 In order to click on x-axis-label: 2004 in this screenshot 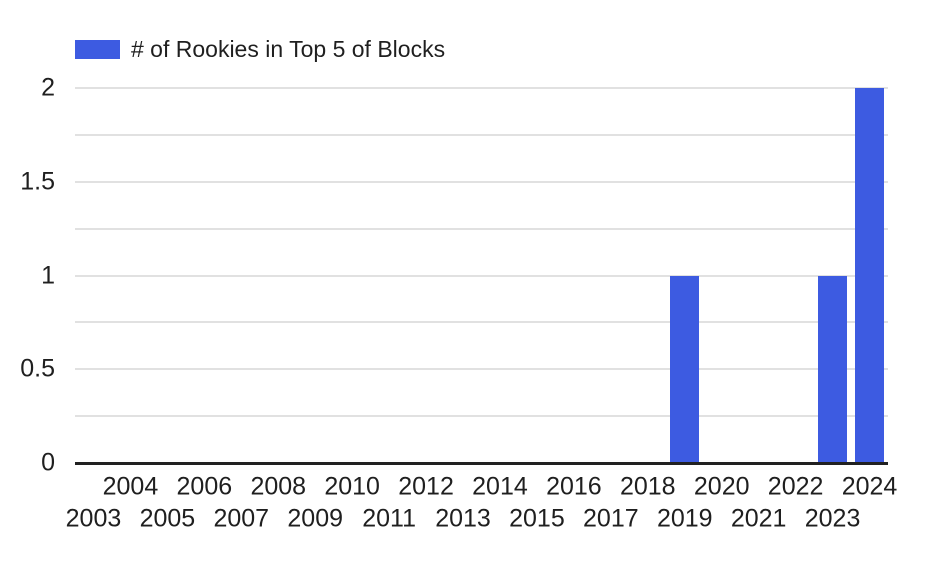, I will do `click(130, 486)`.